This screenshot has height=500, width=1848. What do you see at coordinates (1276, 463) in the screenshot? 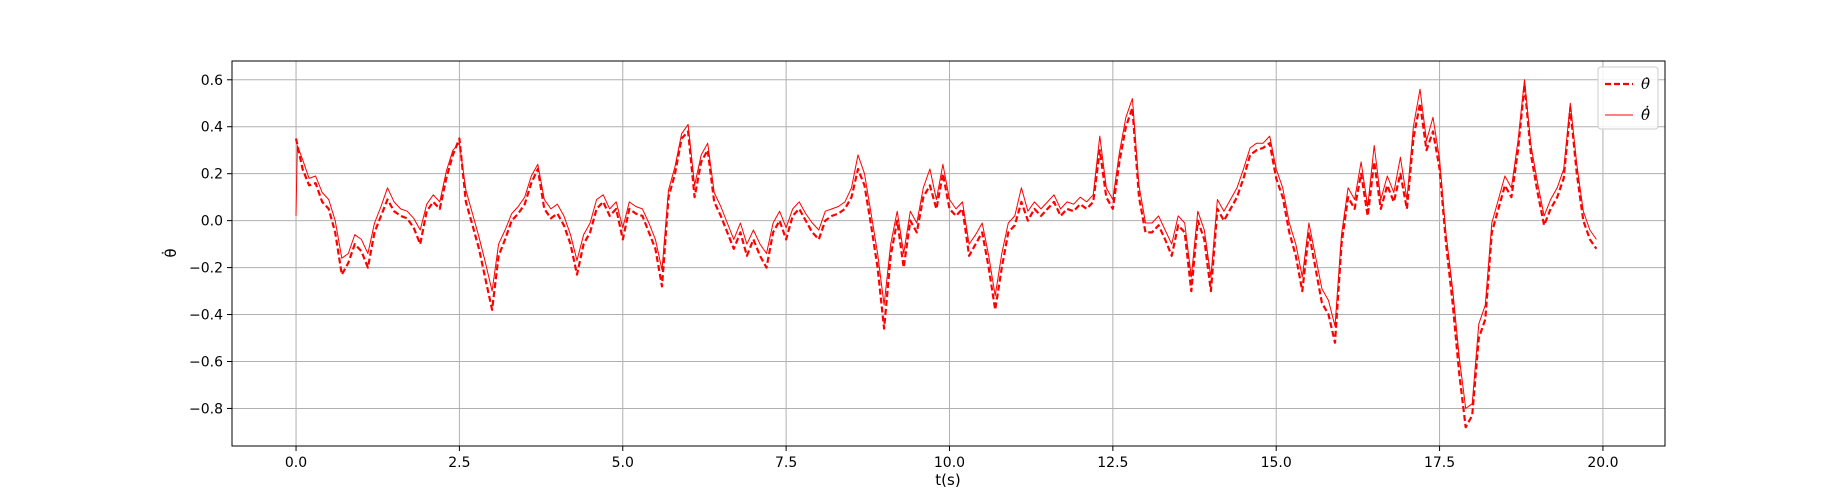
I see `x-tick-label: 15.0` at bounding box center [1276, 463].